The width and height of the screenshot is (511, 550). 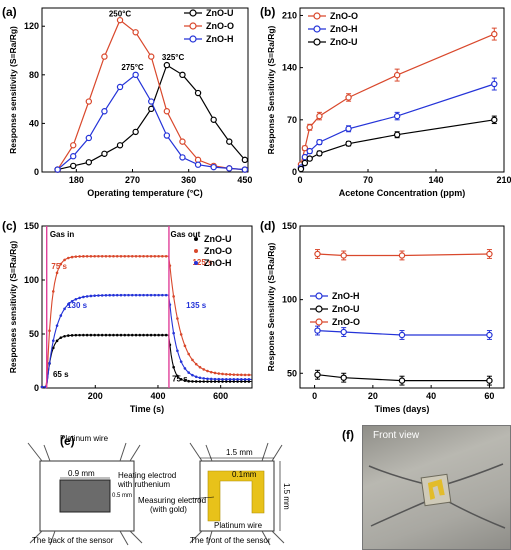 What do you see at coordinates (271, 89) in the screenshot?
I see `y-axis-label: Response Sensitivity (S=Ra/Rg)` at bounding box center [271, 89].